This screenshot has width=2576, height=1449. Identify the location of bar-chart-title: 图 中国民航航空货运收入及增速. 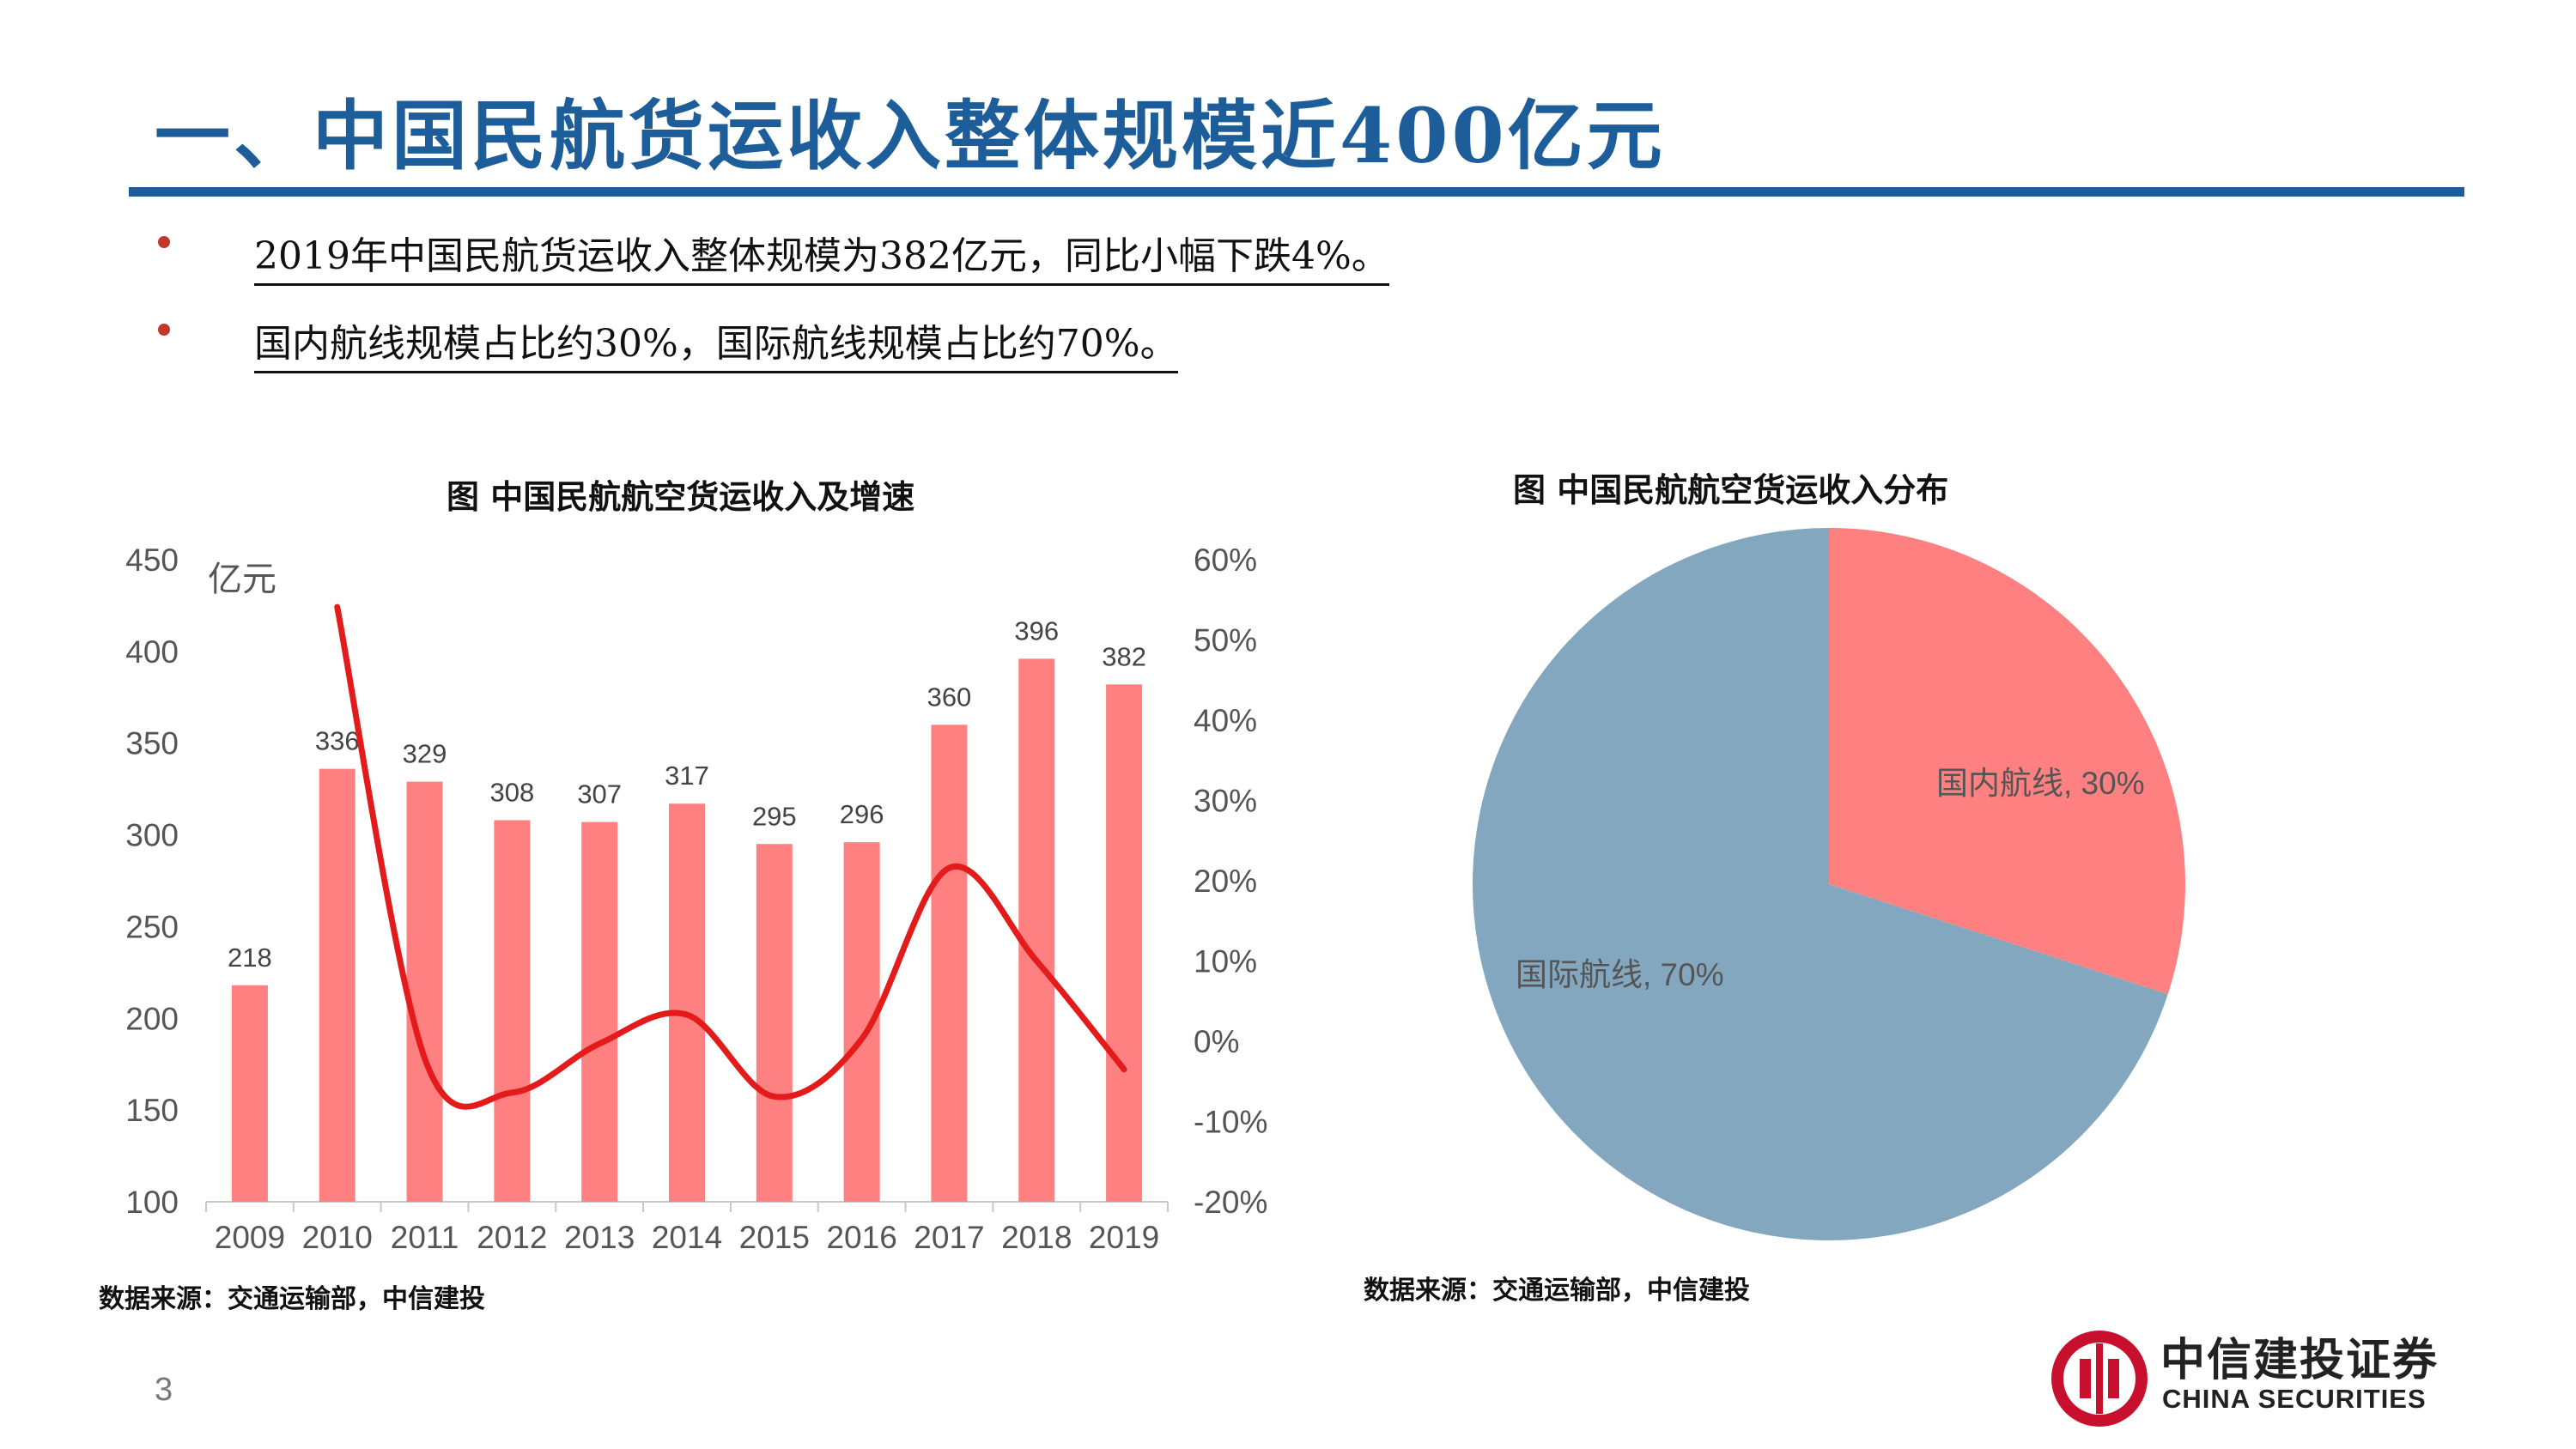
(681, 496).